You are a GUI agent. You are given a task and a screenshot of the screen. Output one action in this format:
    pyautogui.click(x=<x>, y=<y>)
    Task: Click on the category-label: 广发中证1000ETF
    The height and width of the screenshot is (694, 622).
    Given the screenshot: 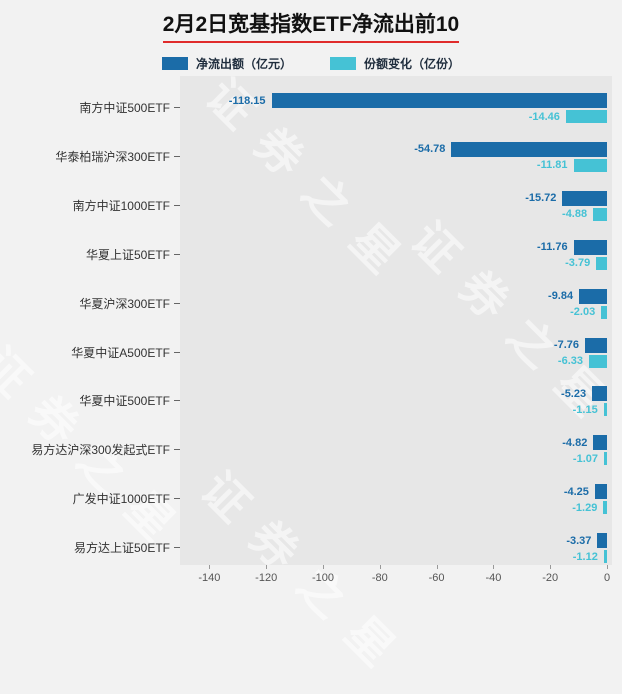 What is the action you would take?
    pyautogui.click(x=121, y=499)
    